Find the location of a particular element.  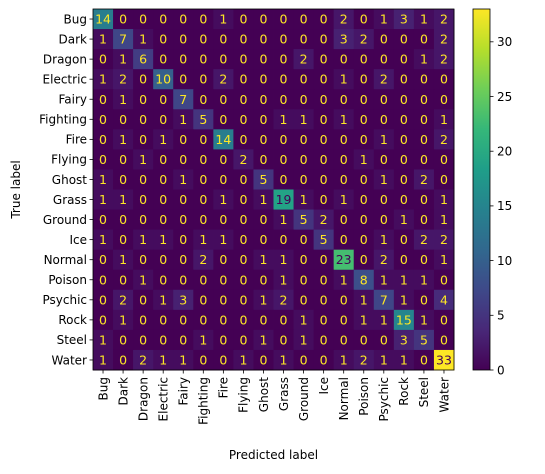

cell-value-label: 14 is located at coordinates (103, 19).